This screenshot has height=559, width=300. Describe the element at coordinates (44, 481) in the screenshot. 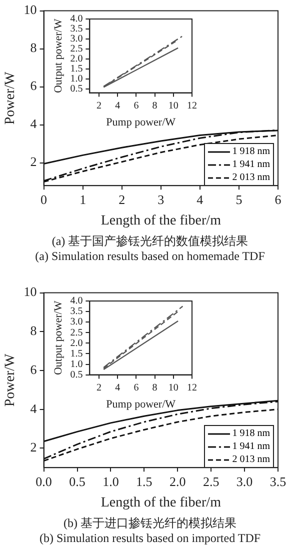

I see `x-tick-label: 0.0` at that location.